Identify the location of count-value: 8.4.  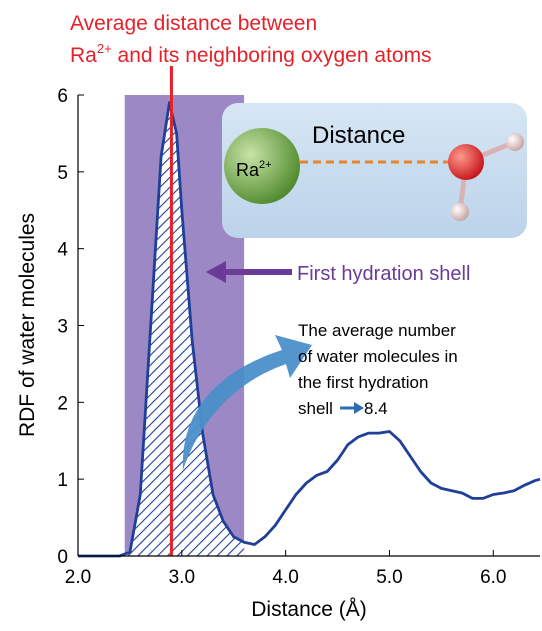
(376, 408).